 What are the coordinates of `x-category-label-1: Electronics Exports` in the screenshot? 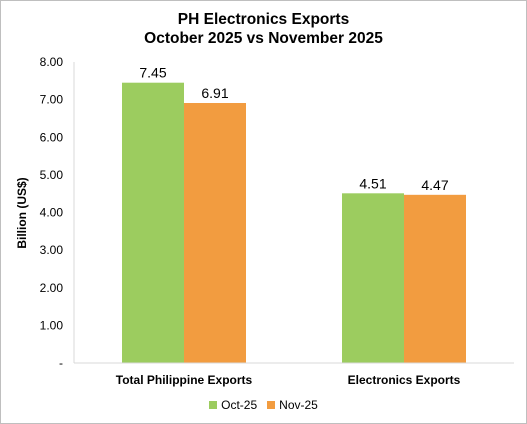 It's located at (404, 380).